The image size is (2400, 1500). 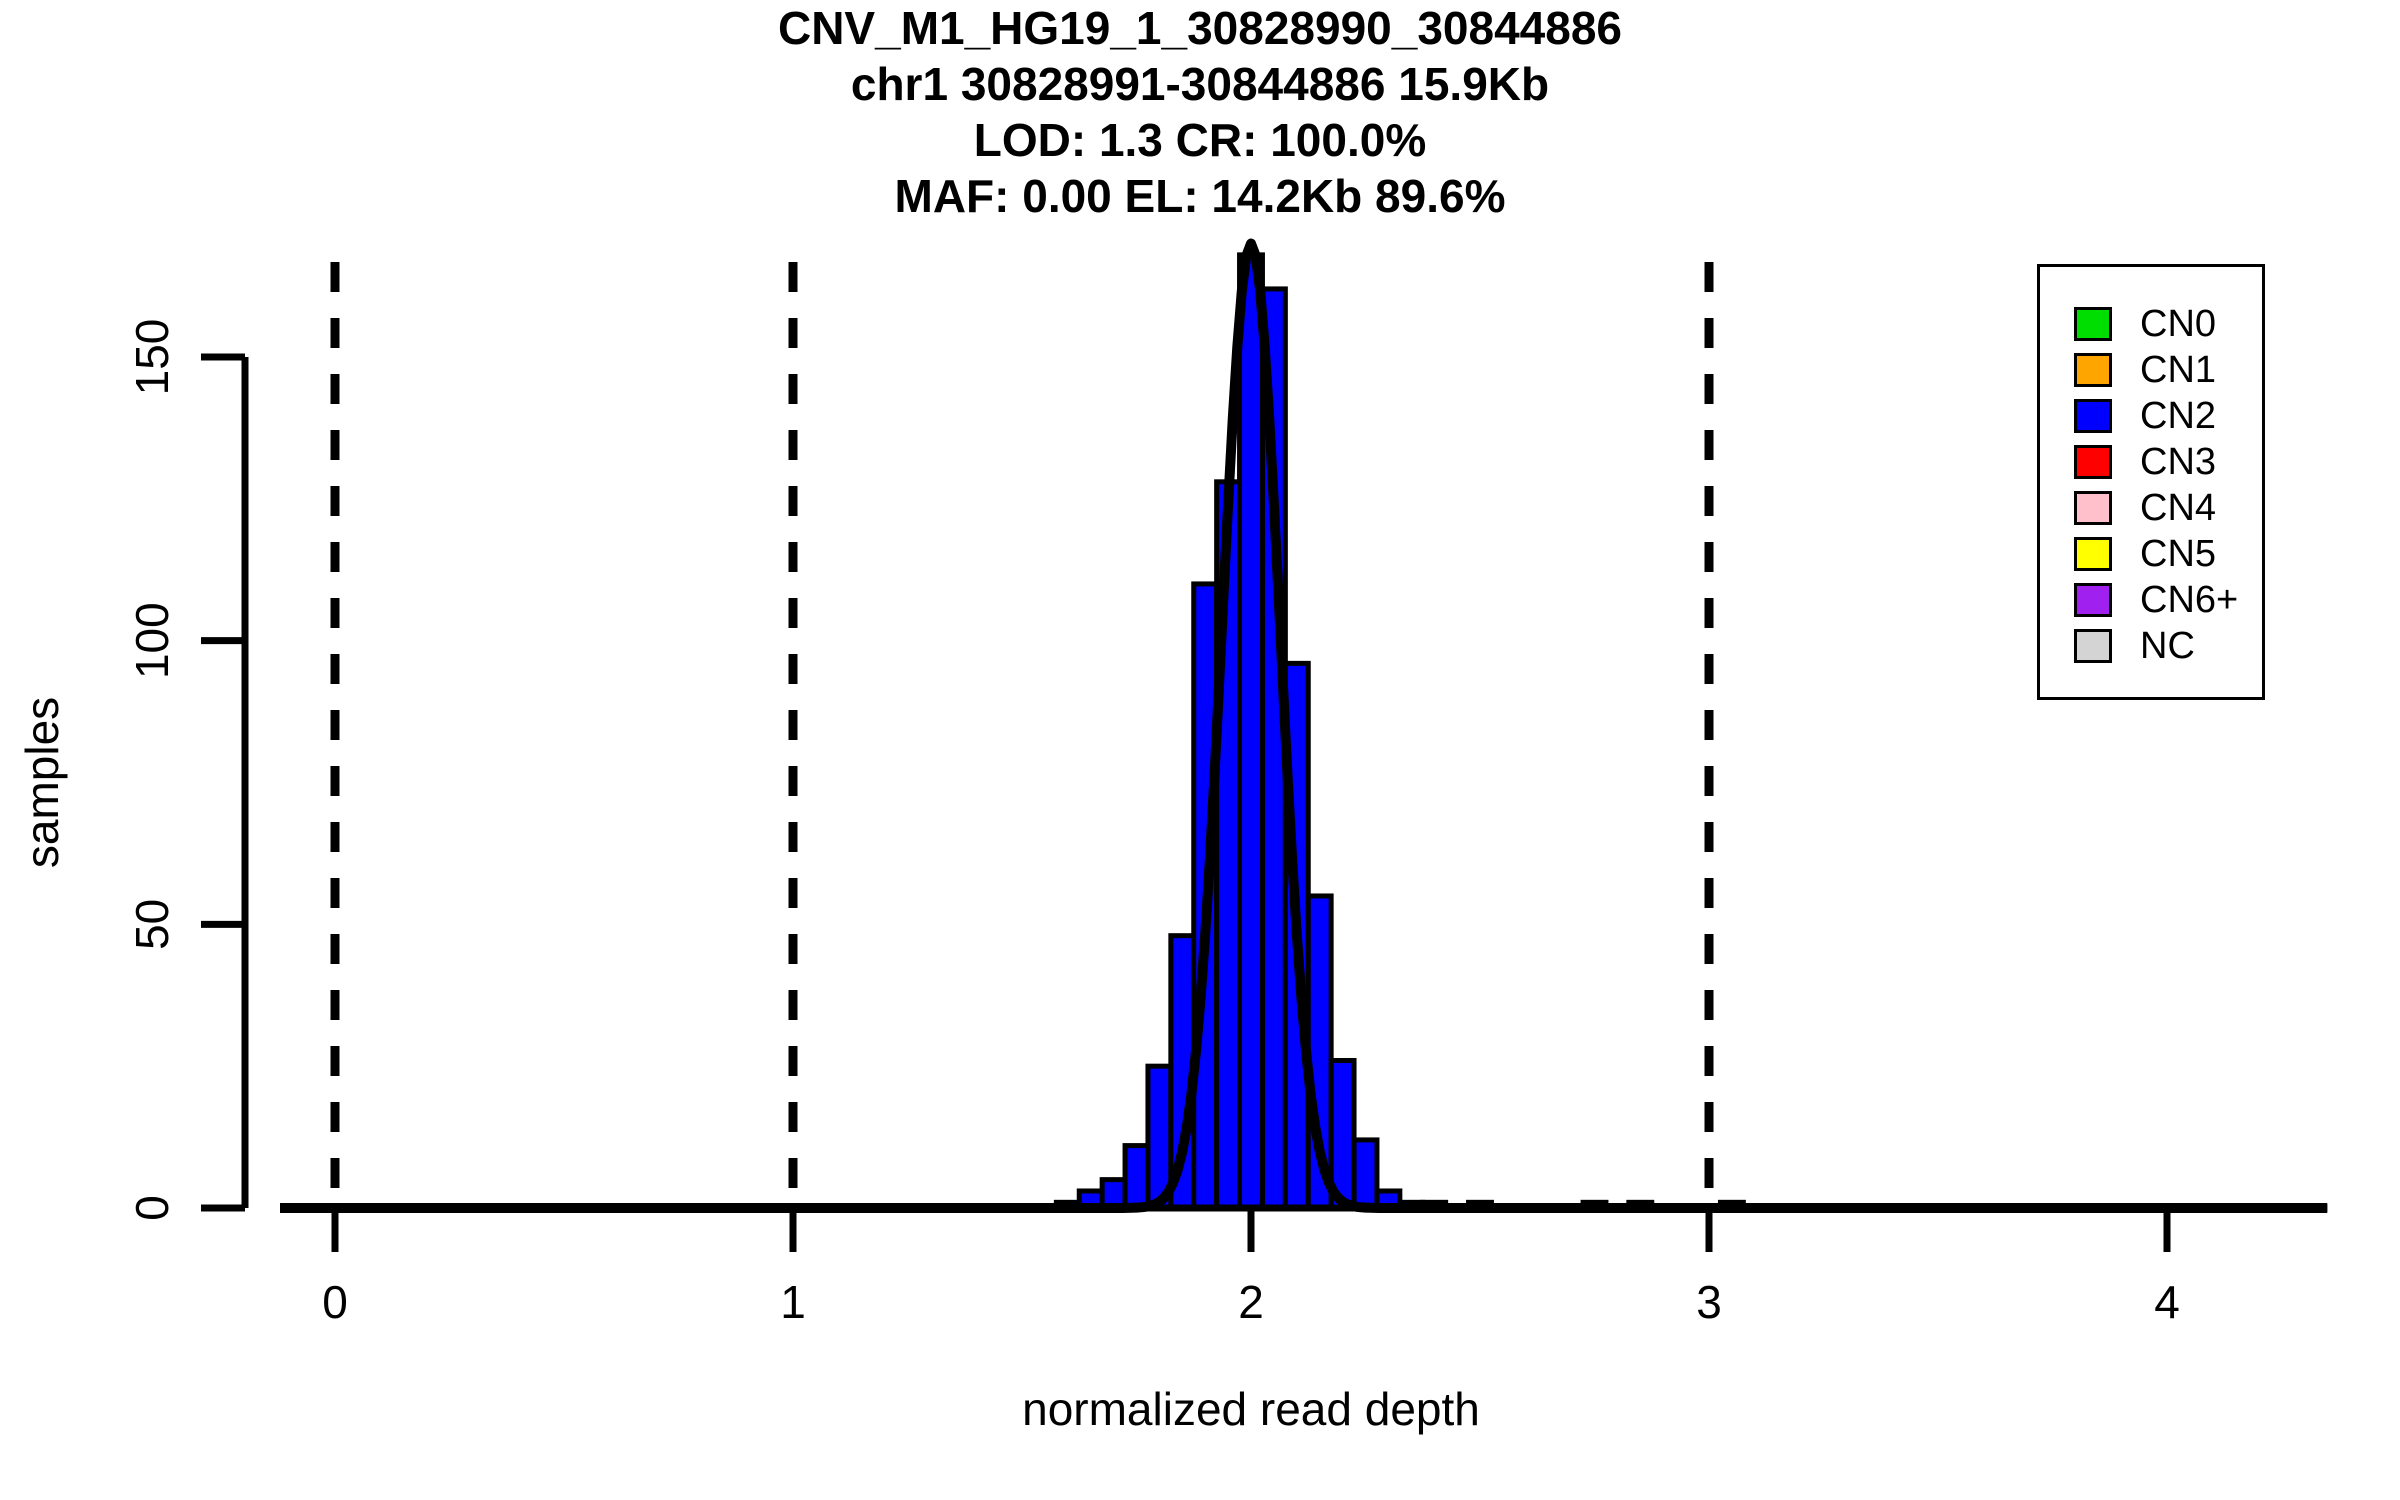 I want to click on title-line-4: MAF: 0.00 EL: 14.2Kb 89.6%, so click(x=1200, y=196).